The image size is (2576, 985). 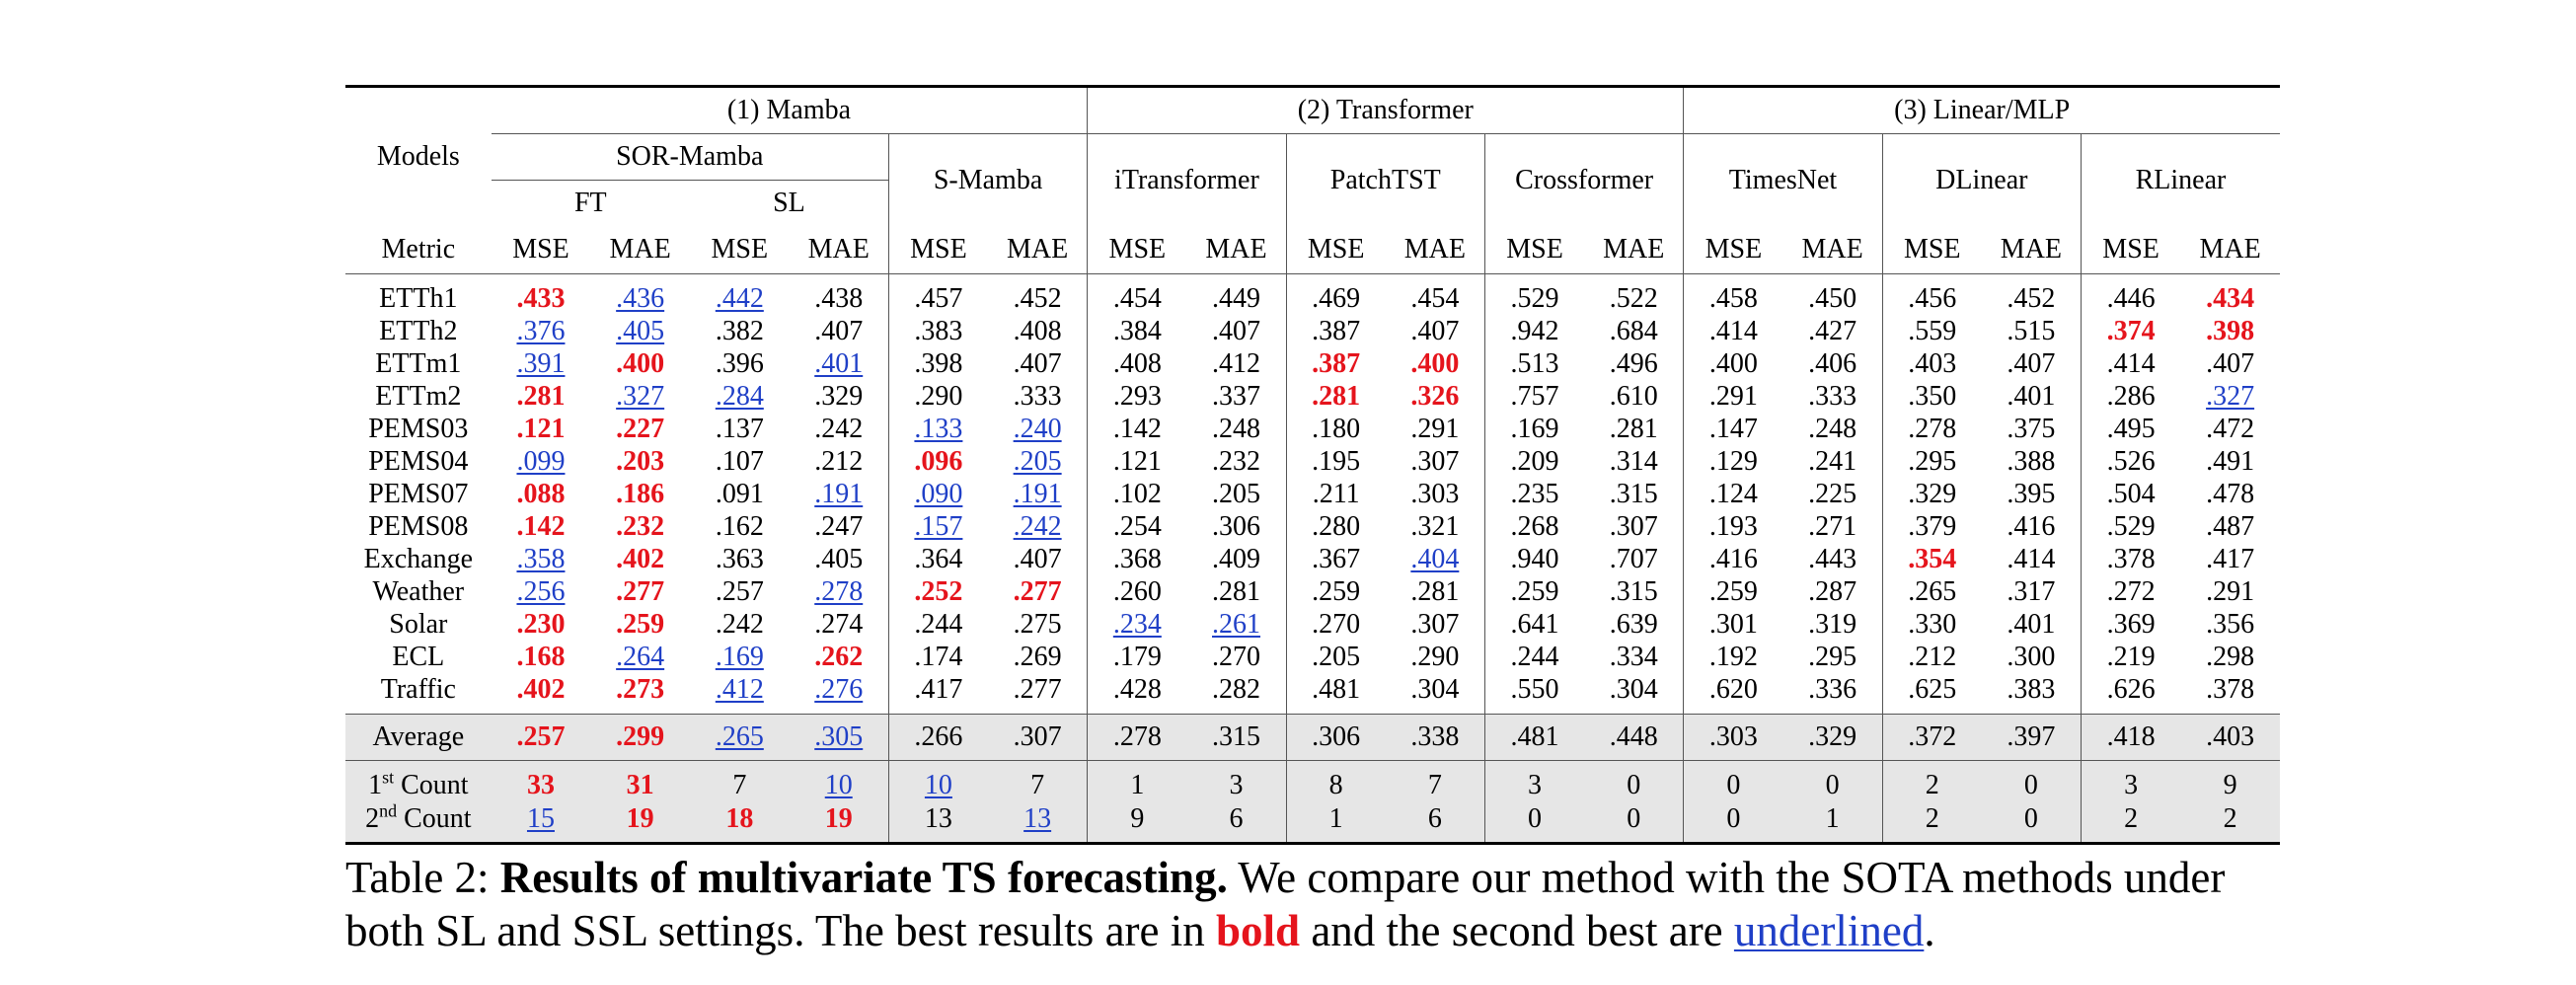 What do you see at coordinates (1833, 738) in the screenshot?
I see `value-cell: .329` at bounding box center [1833, 738].